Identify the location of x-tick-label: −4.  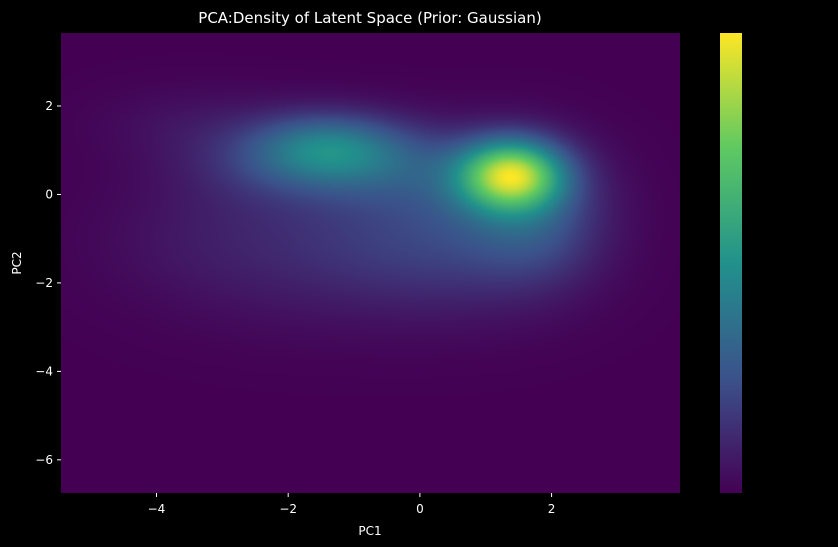
(157, 509).